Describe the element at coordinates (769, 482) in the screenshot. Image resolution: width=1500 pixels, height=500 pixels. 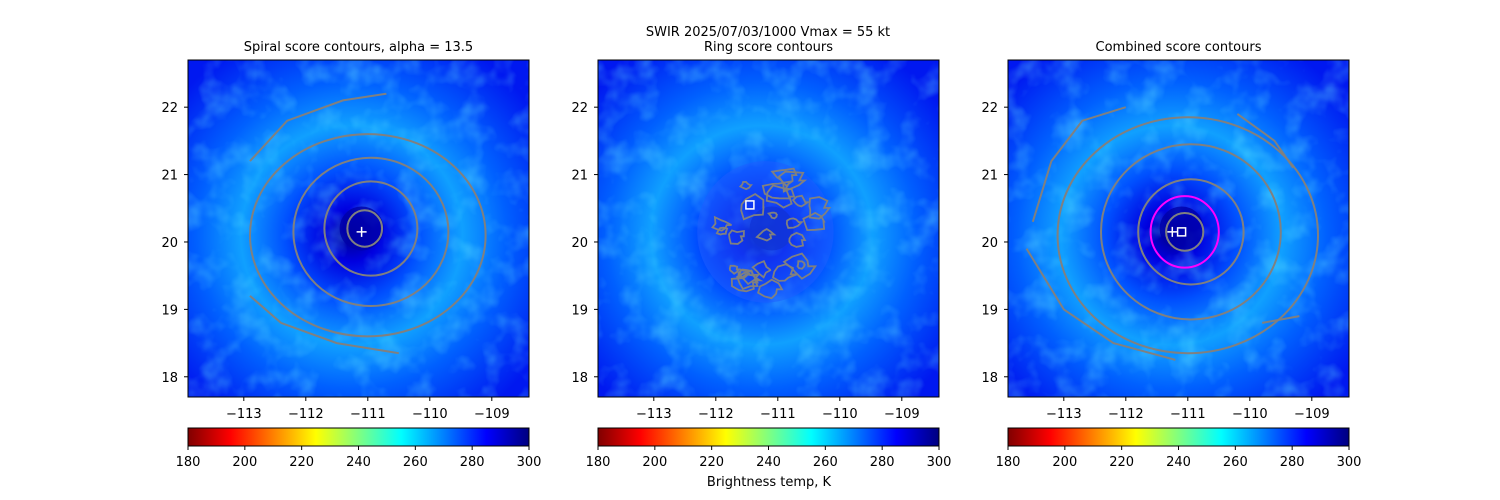
I see `colorbar-label: Brightness temp, K` at that location.